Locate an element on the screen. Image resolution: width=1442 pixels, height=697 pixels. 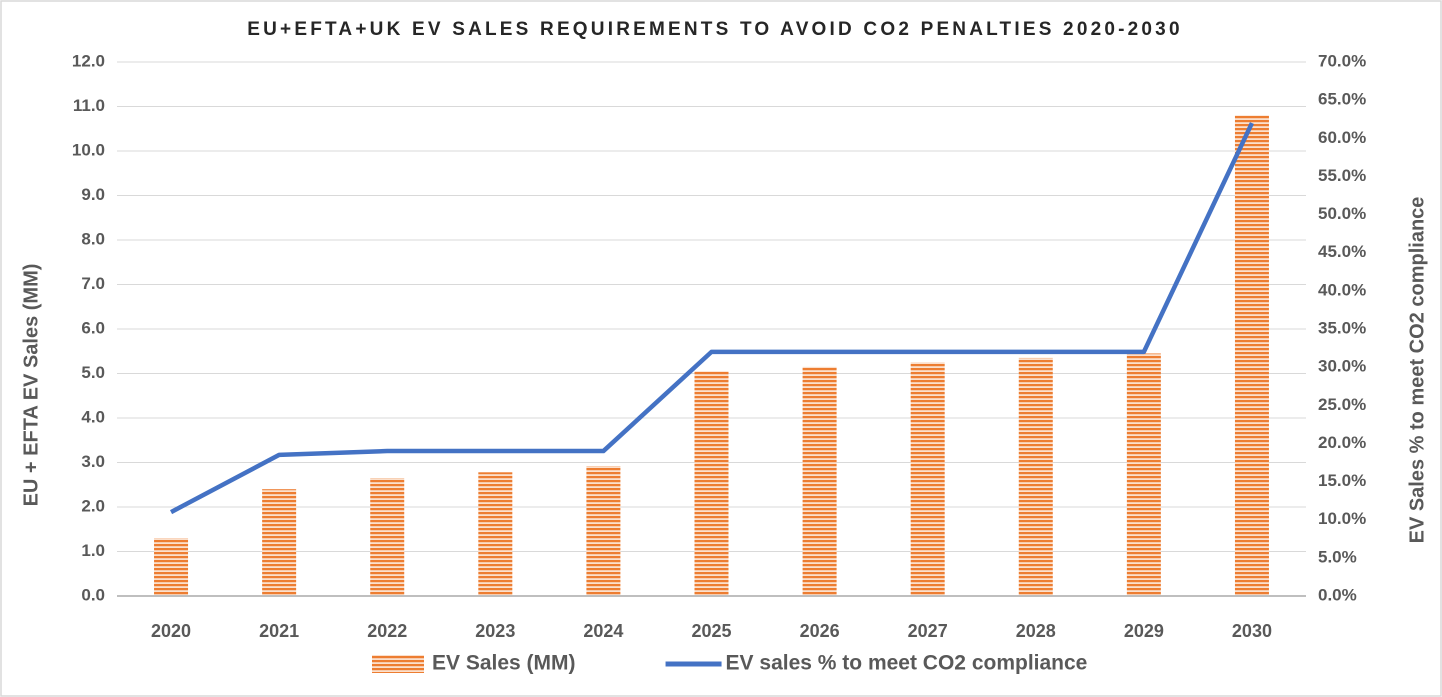
y-tick-label: 11.0 is located at coordinates (89, 105).